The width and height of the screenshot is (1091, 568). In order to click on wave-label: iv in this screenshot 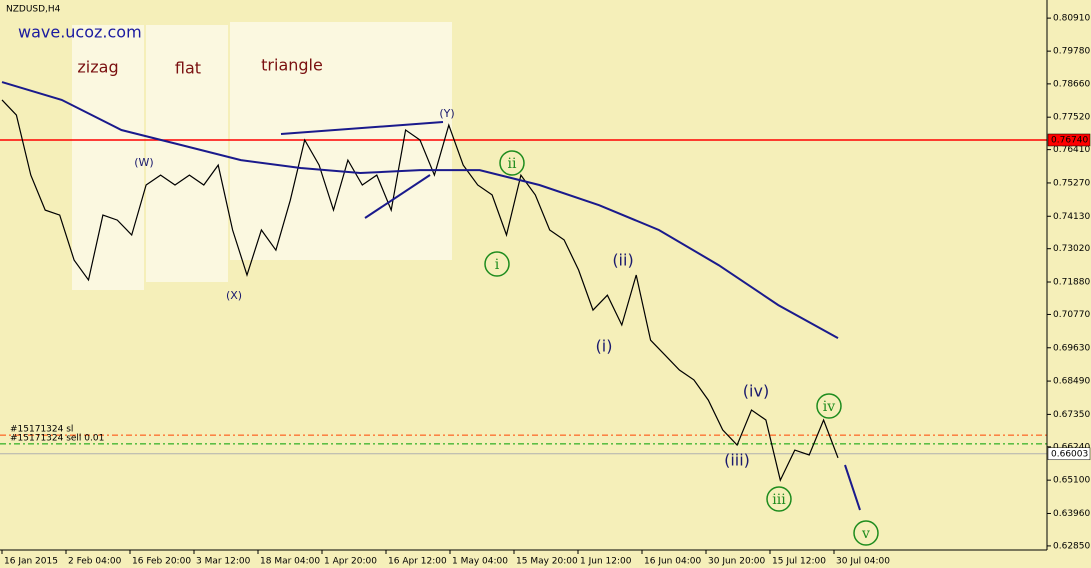, I will do `click(829, 407)`.